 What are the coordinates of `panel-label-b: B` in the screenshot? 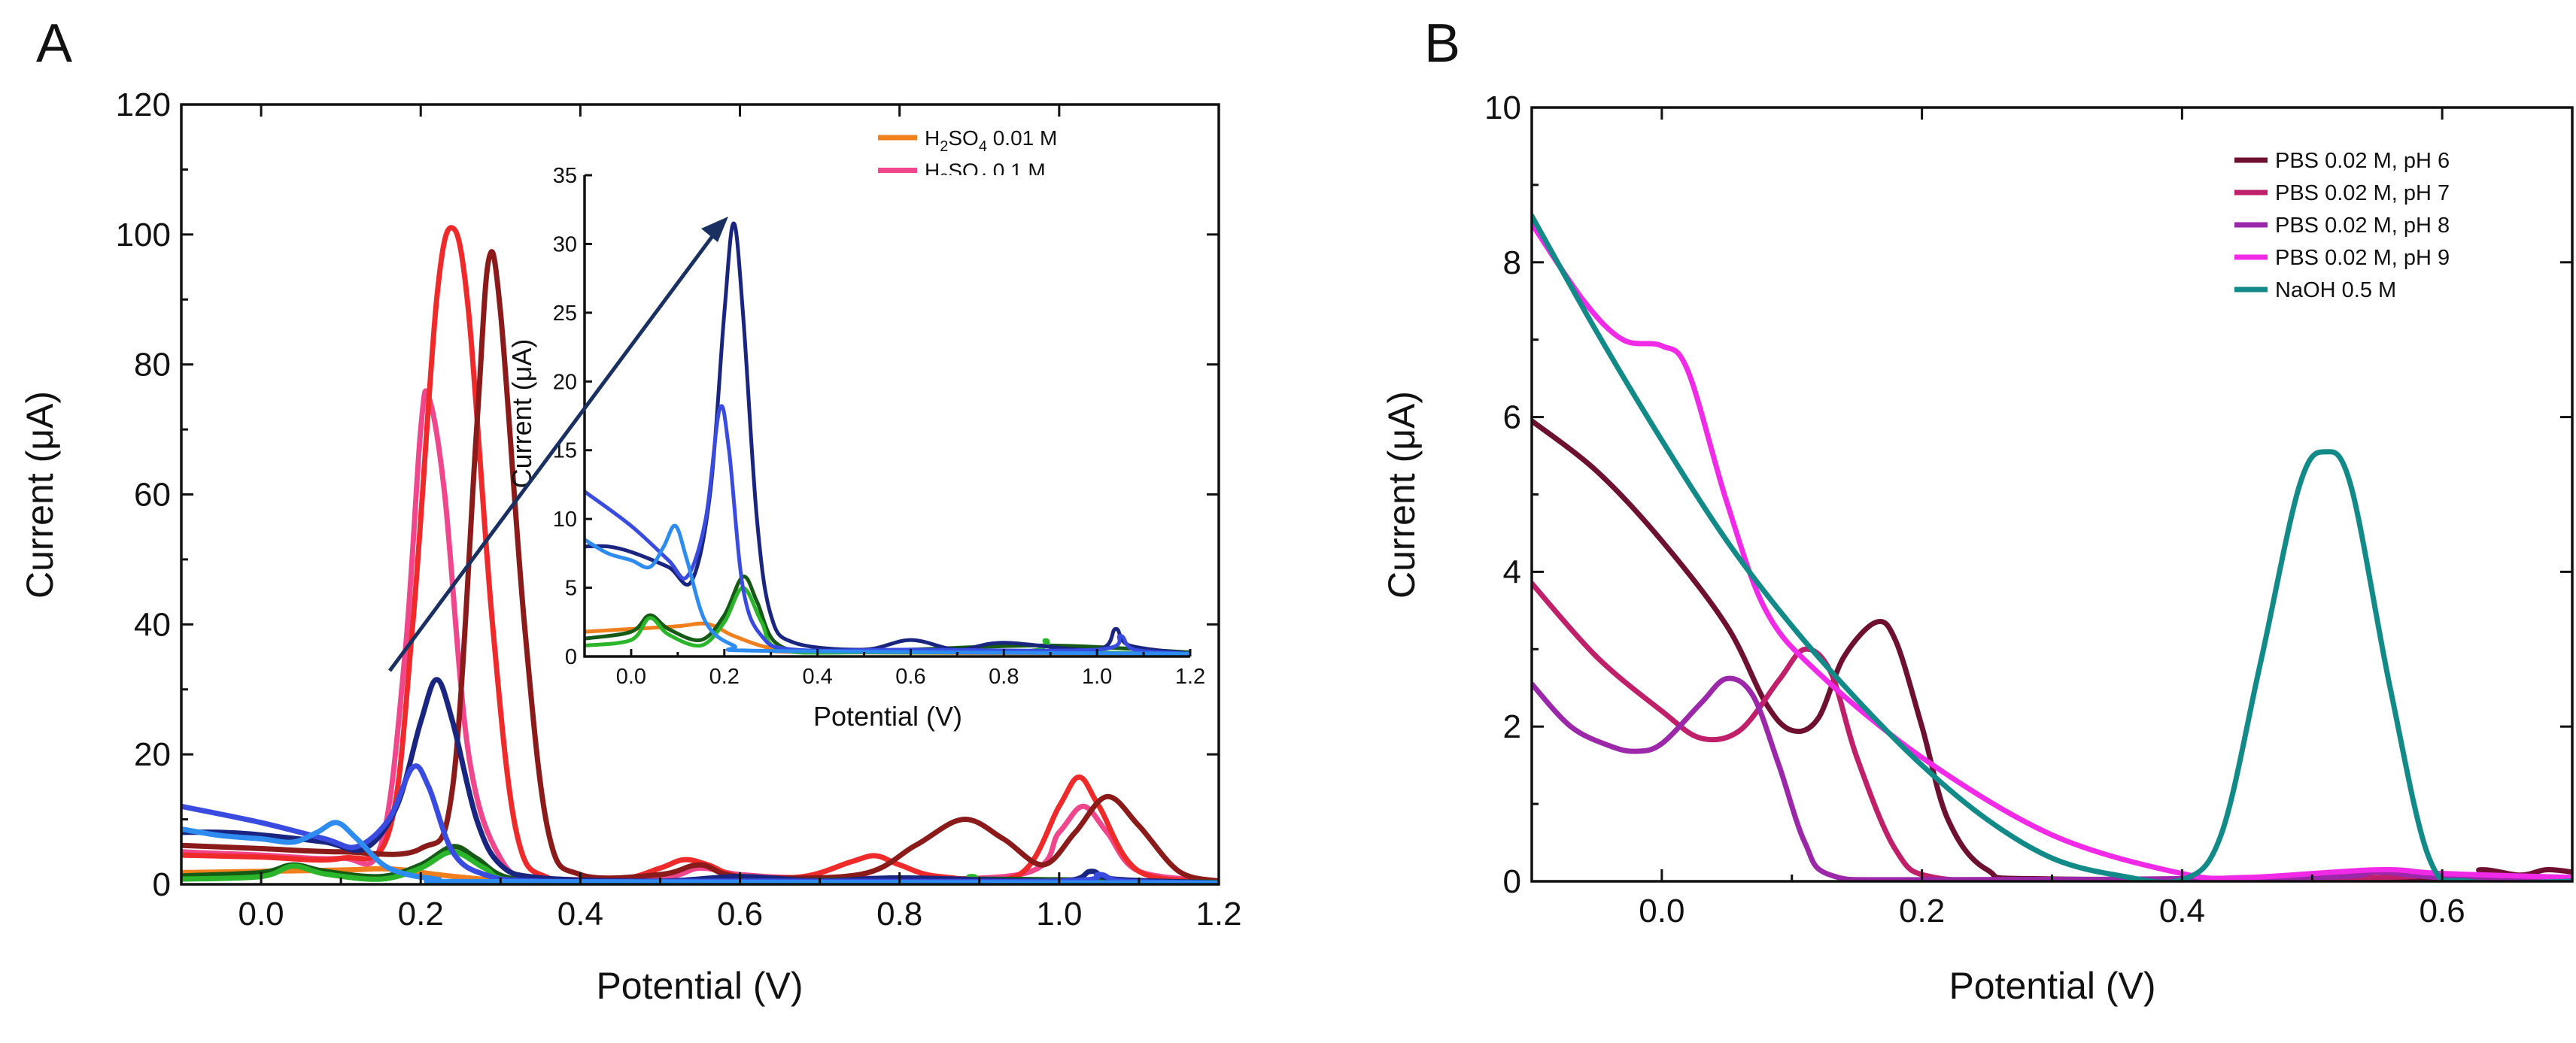 It's located at (1442, 44).